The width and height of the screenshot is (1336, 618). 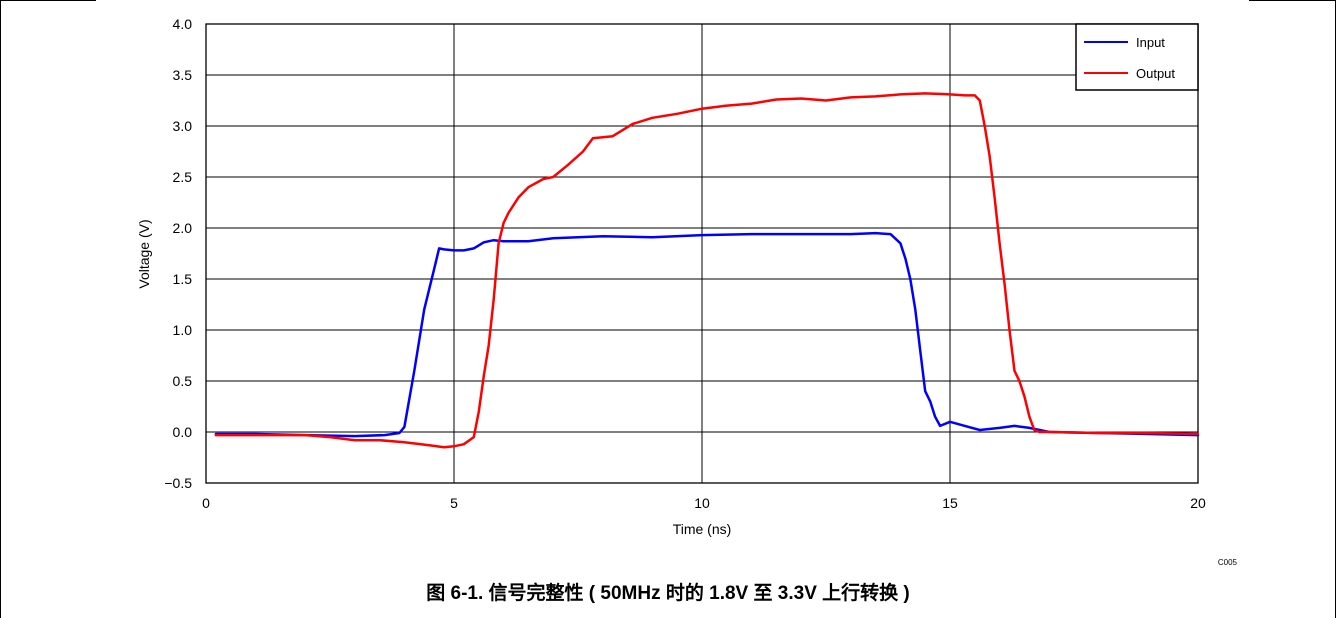 I want to click on legend: Input Output, so click(x=1137, y=57).